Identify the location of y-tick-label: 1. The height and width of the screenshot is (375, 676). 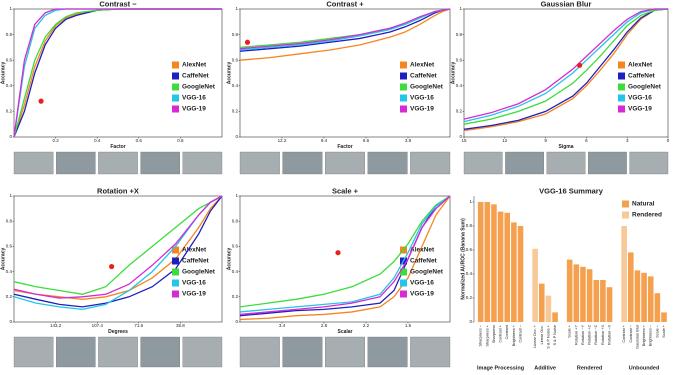
(236, 8).